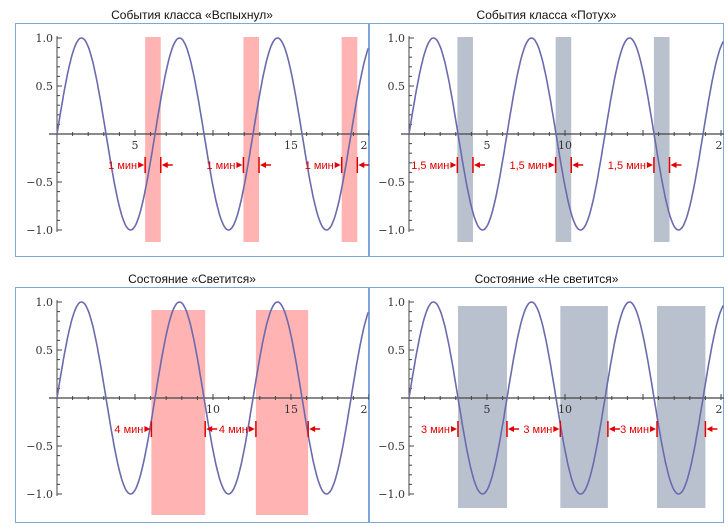 The height and width of the screenshot is (527, 728). Describe the element at coordinates (192, 15) in the screenshot. I see `panel-title: События класса «Вспыхнул»` at that location.